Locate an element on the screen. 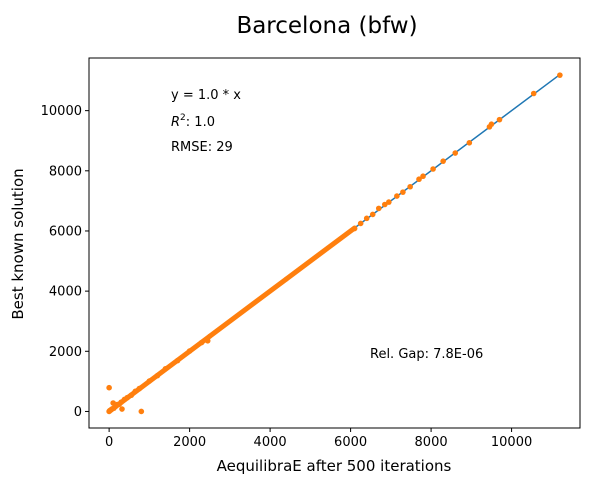 Image resolution: width=593 pixels, height=484 pixels. x-axis-label: AequilibraE after 500 iterations is located at coordinates (334, 466).